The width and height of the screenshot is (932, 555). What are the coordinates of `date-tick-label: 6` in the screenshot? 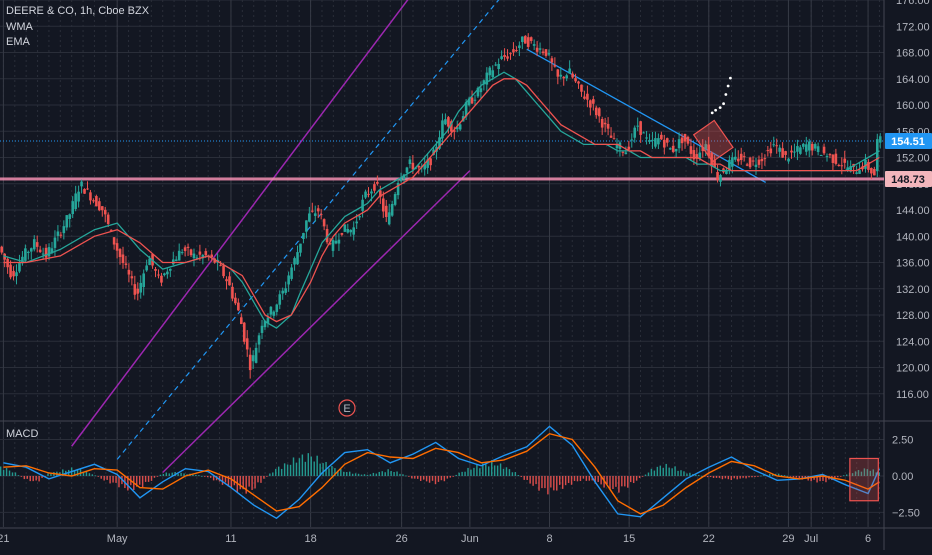 It's located at (868, 539).